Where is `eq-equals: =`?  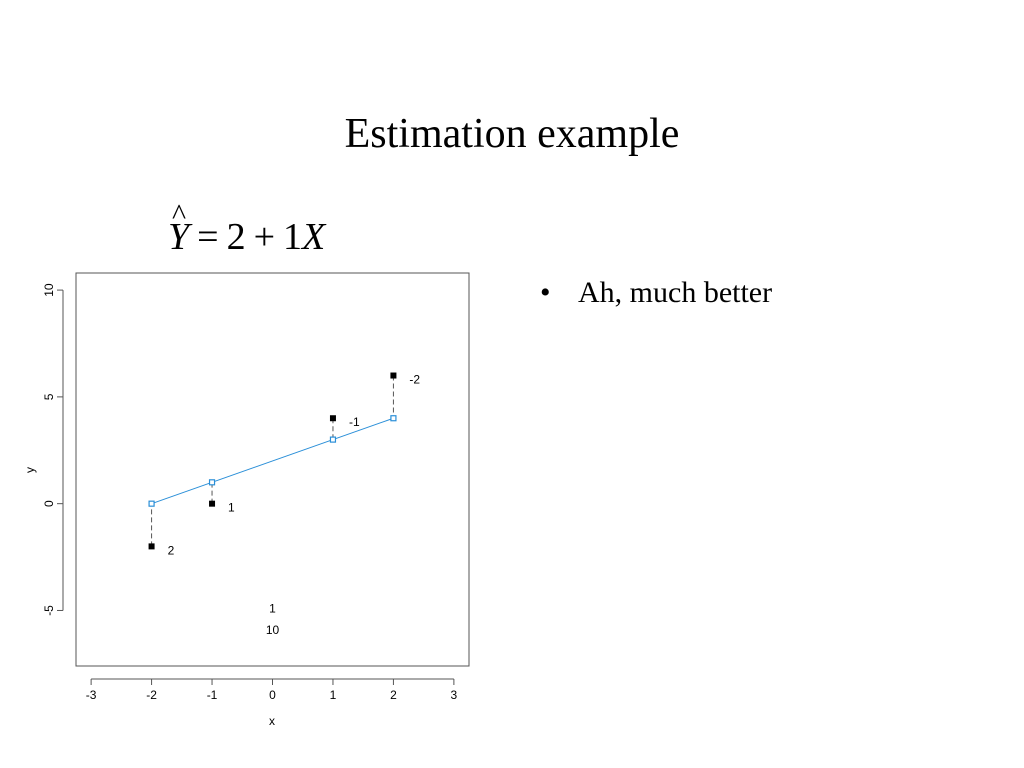 eq-equals: = is located at coordinates (208, 237).